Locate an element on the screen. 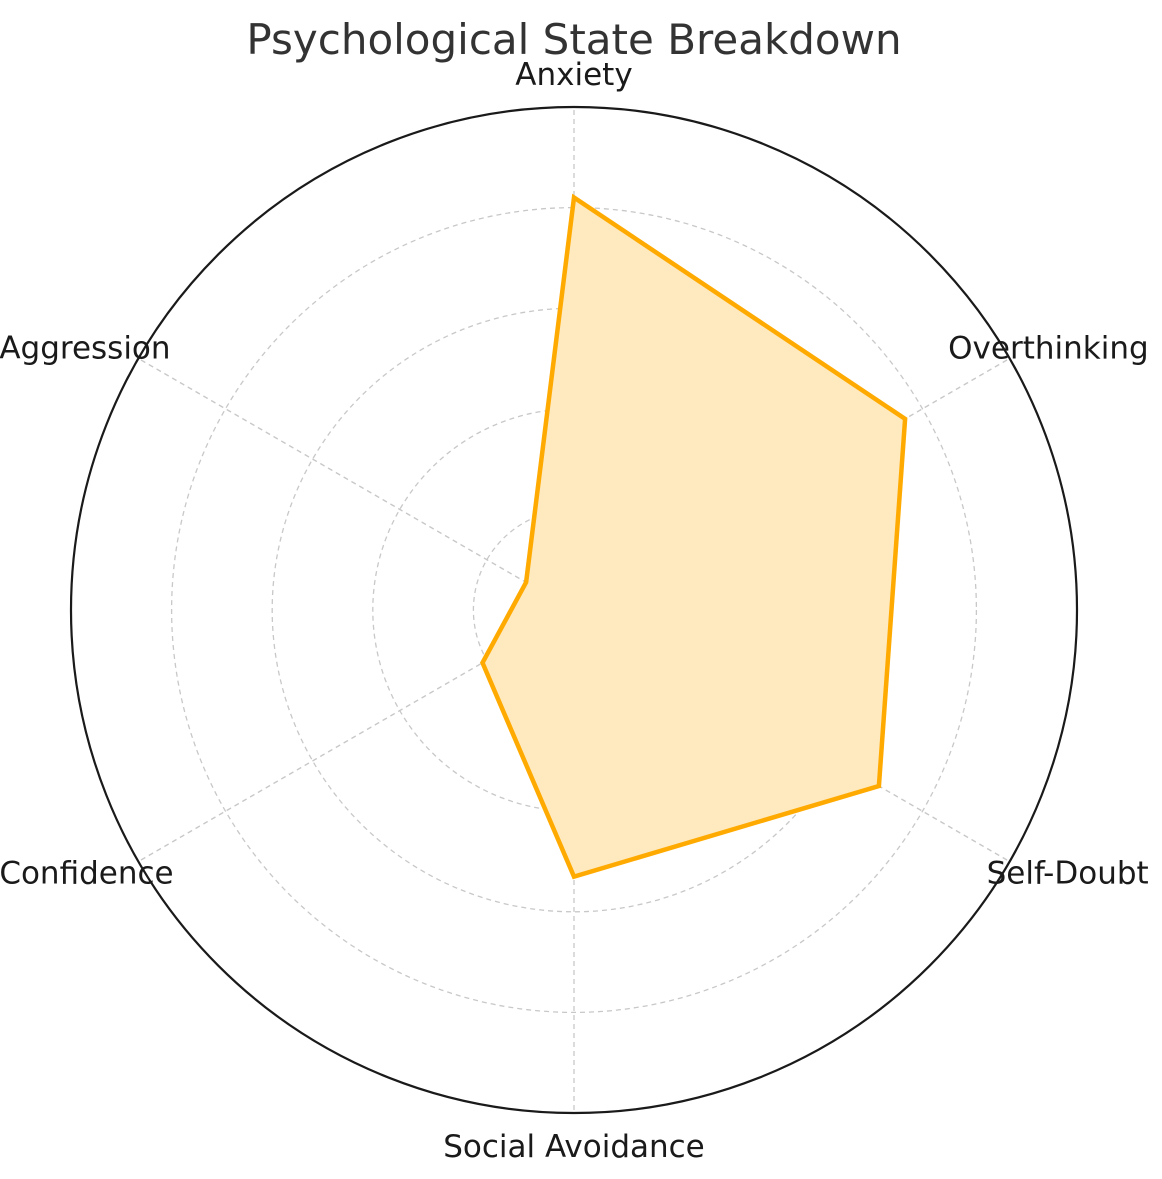 The height and width of the screenshot is (1179, 1162). axis-label-confidence: Confidence is located at coordinates (87, 874).